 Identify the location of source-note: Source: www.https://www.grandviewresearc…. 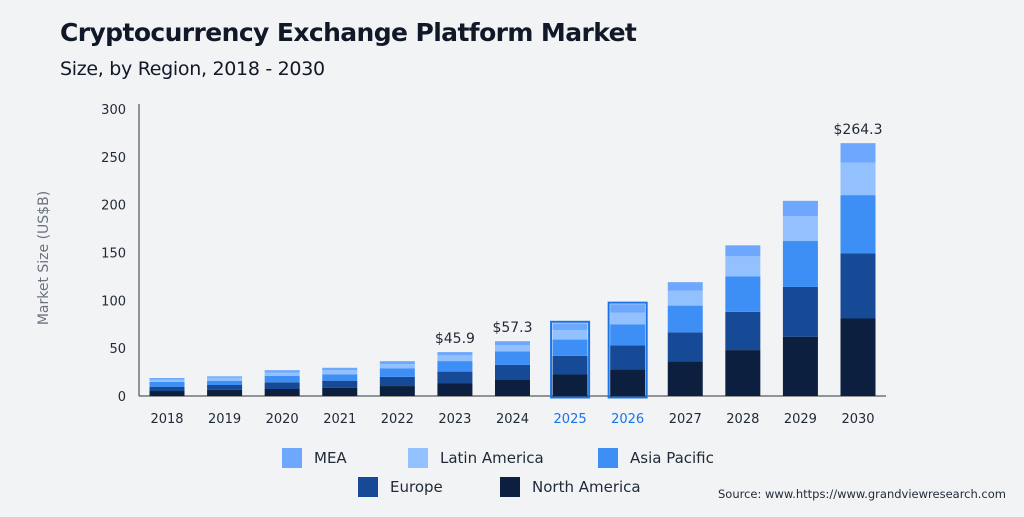
(862, 494).